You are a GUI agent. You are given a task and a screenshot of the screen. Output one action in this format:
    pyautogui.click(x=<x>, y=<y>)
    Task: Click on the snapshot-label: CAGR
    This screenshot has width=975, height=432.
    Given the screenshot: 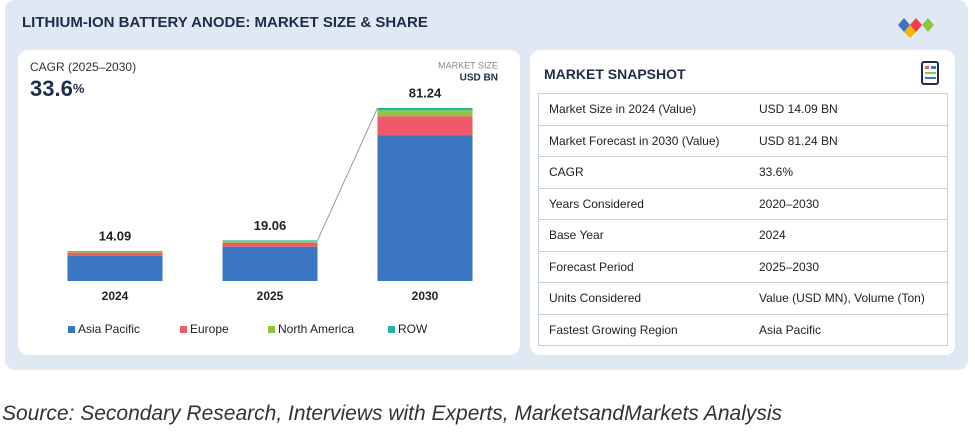 What is the action you would take?
    pyautogui.click(x=643, y=172)
    